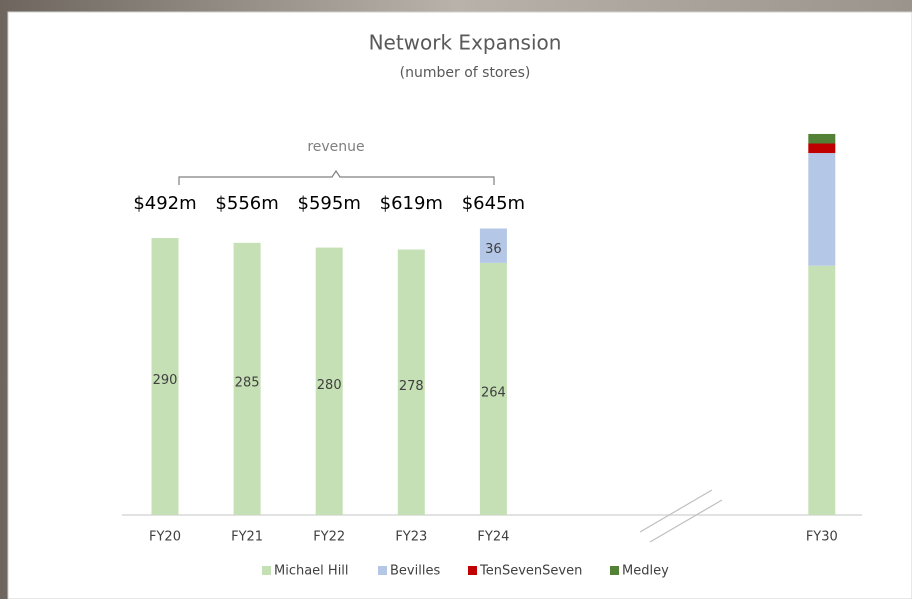 The image size is (912, 599). Describe the element at coordinates (411, 386) in the screenshot. I see `data-label: 278` at that location.